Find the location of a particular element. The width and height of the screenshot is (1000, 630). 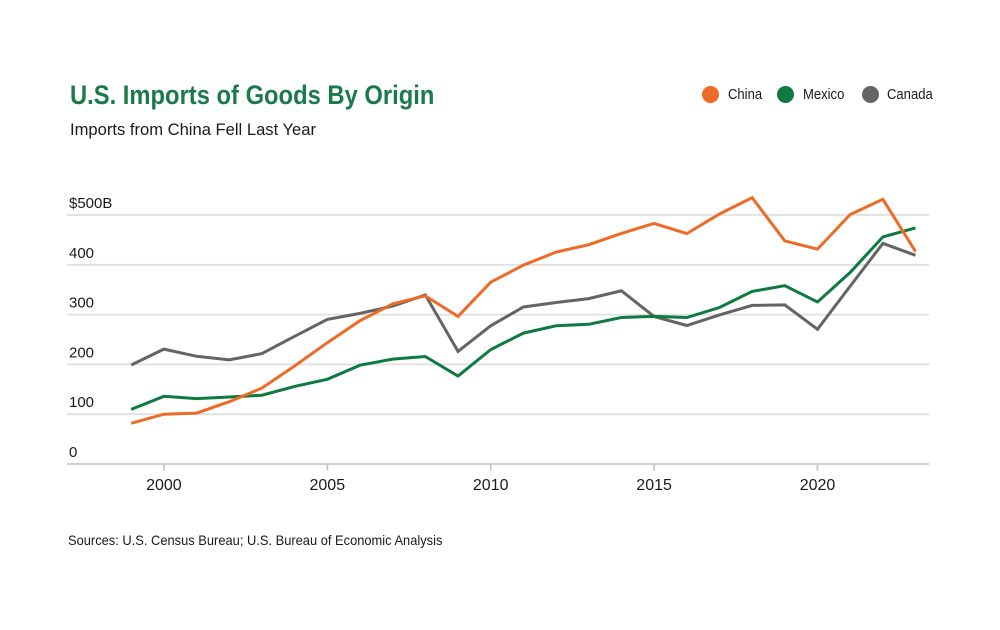

svg-text: 2000 is located at coordinates (164, 485).